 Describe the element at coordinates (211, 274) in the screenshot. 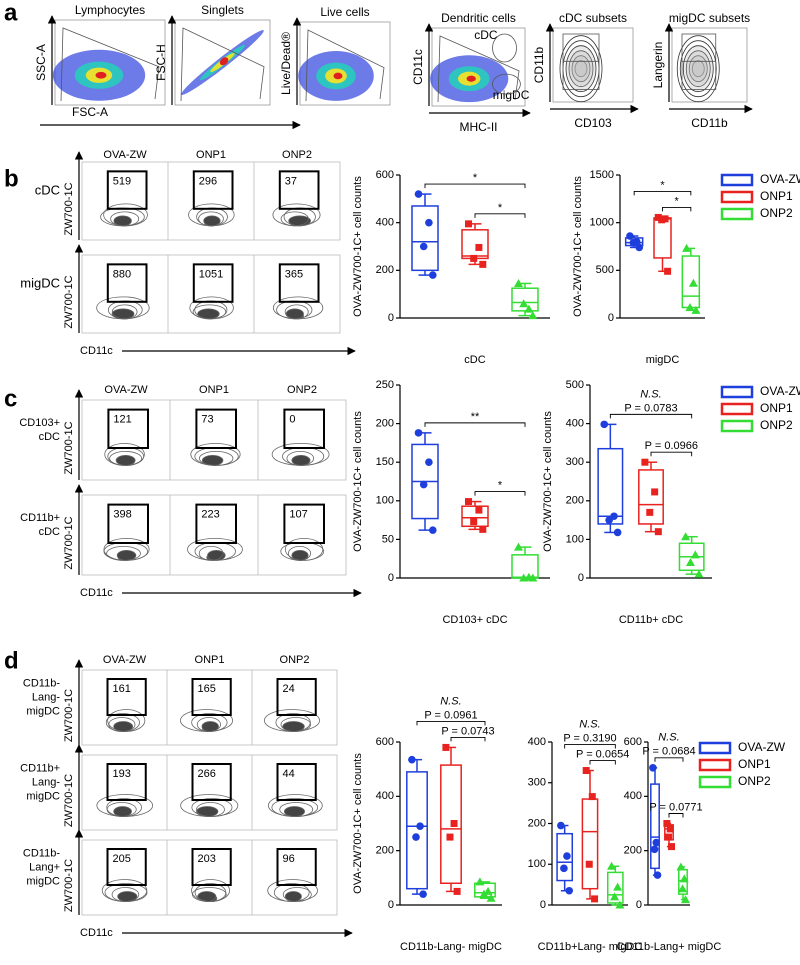

I see `gate-count: 1051` at that location.